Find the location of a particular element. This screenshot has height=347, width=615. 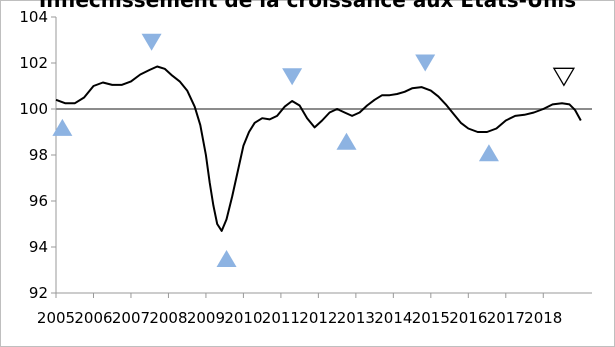

x-tick-label: 2016 is located at coordinates (468, 318).